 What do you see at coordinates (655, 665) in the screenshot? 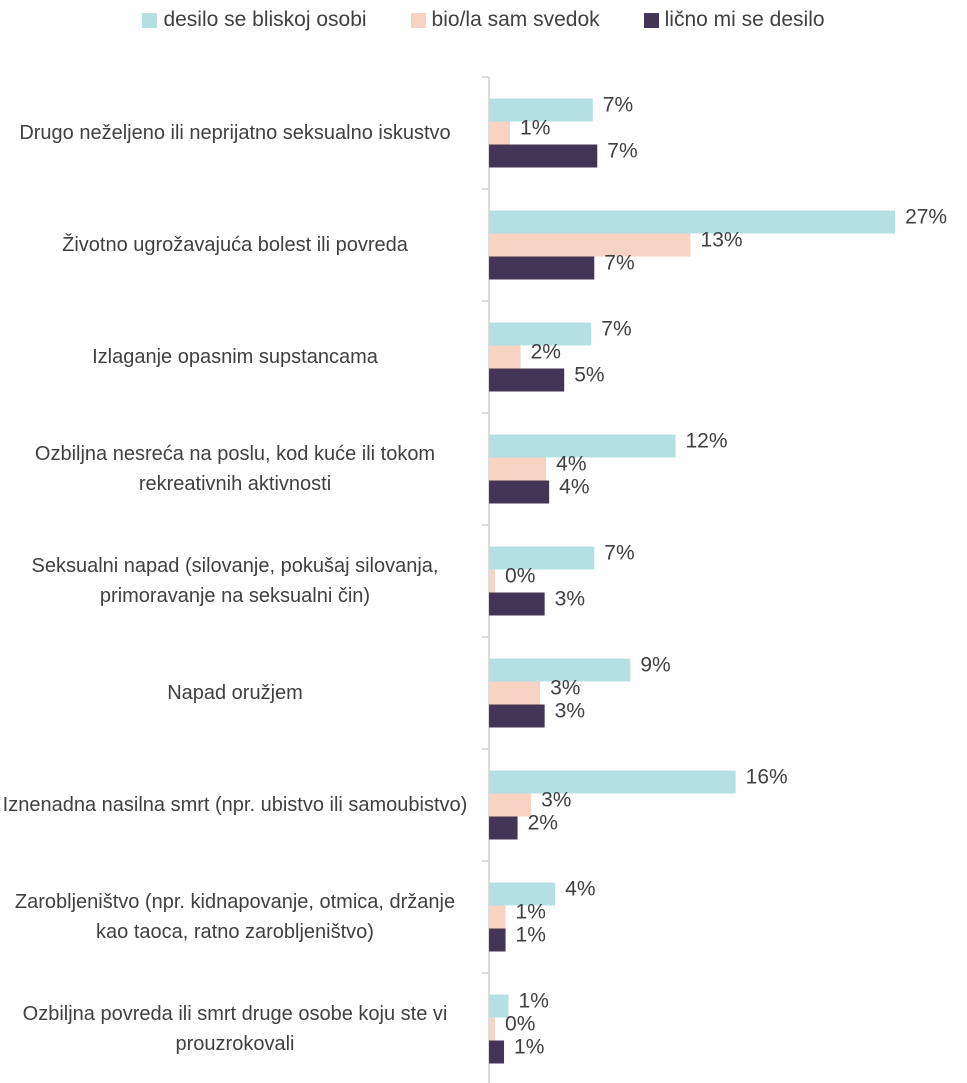
I see `value-label: 9%` at bounding box center [655, 665].